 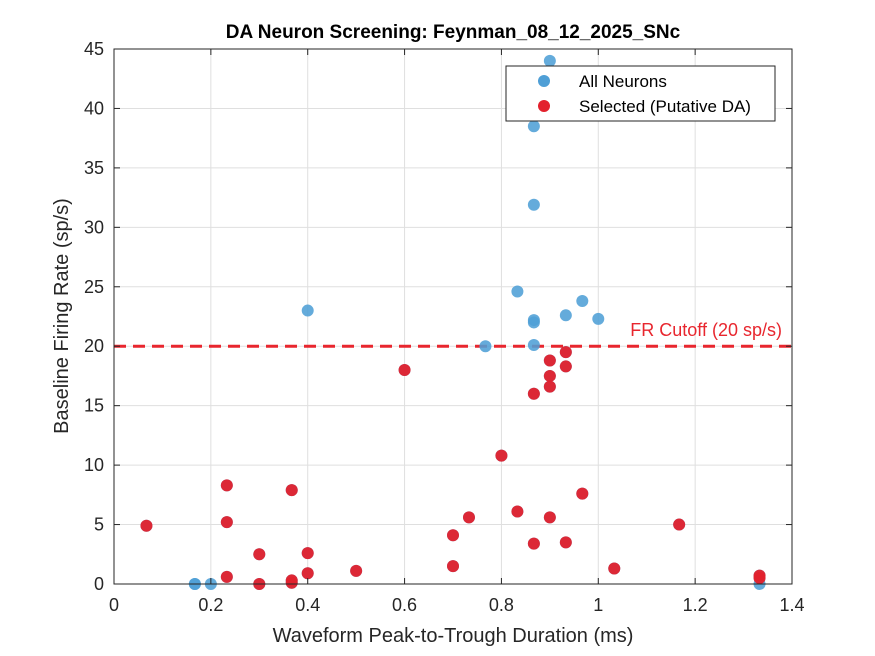 I want to click on y-tick-label: 15, so click(x=94, y=406).